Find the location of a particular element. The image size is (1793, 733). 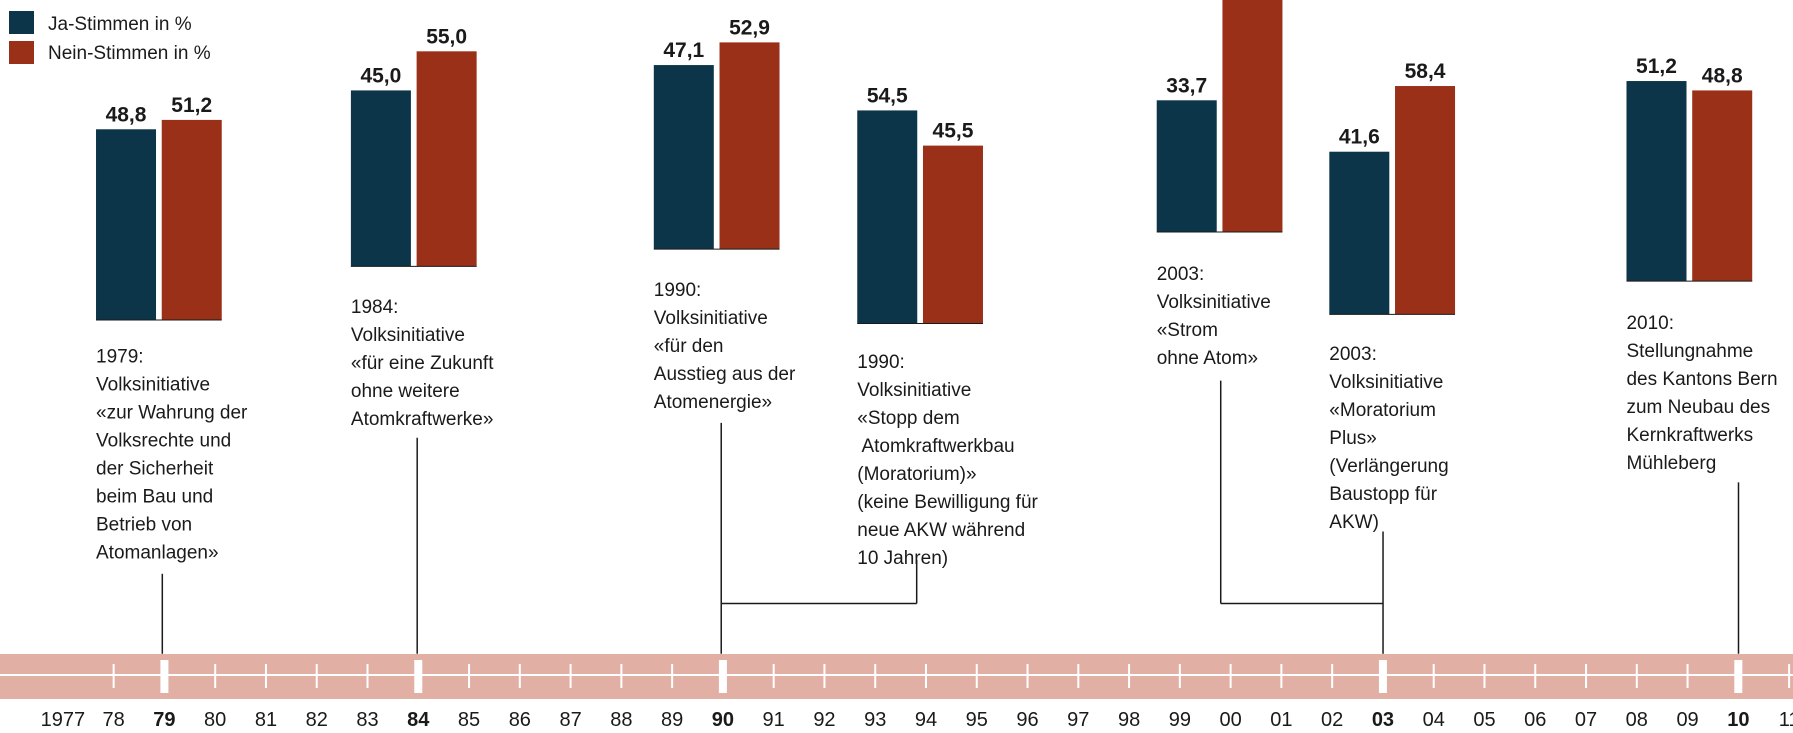

event-label: (keine Bewilligung für is located at coordinates (947, 502).